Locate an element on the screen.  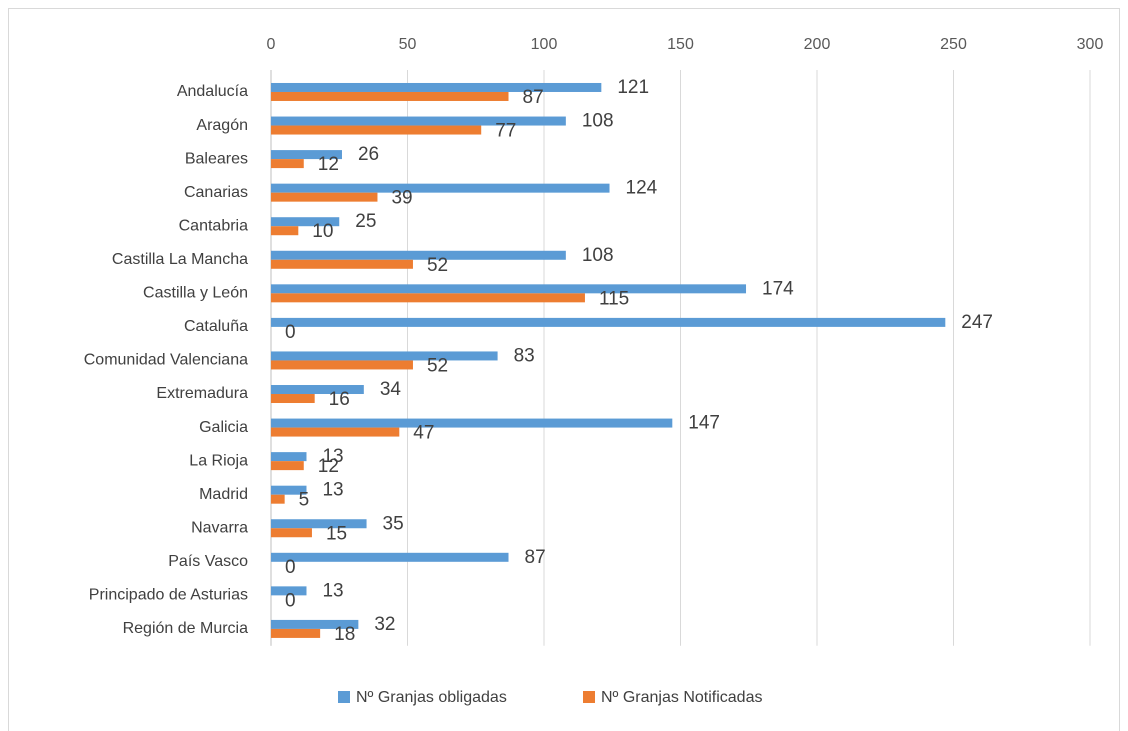
data-label: 15 is located at coordinates (336, 533).